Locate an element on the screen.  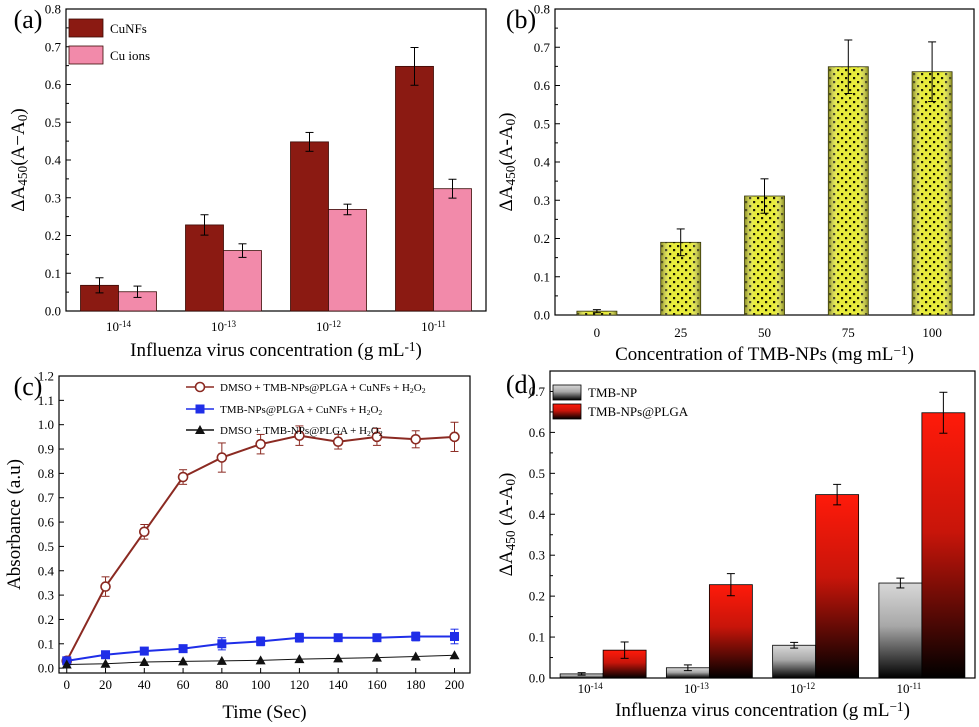
legend-label: DMSO + TMB-NPs@PLGA + H2O2 is located at coordinates (301, 431).